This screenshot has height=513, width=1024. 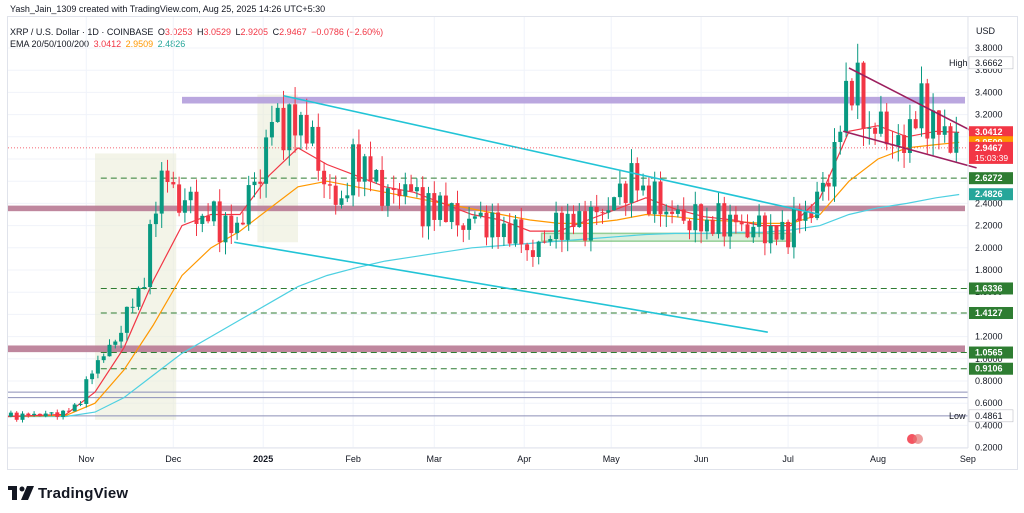 What do you see at coordinates (139, 44) in the screenshot?
I see `ema50-value: 2.9509` at bounding box center [139, 44].